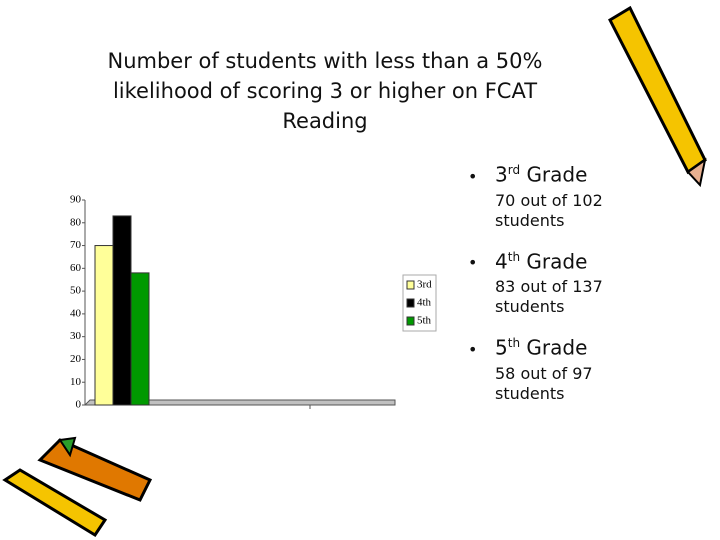 Image resolution: width=720 pixels, height=540 pixels. What do you see at coordinates (76, 245) in the screenshot?
I see `y-tick-label: 70` at bounding box center [76, 245].